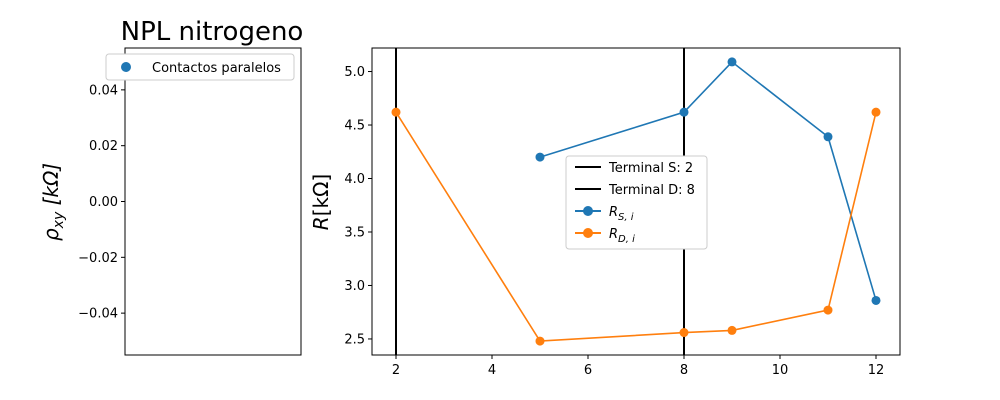 The width and height of the screenshot is (1000, 400). Describe the element at coordinates (212, 32) in the screenshot. I see `left-chart-title: NPL nitrogeno` at that location.